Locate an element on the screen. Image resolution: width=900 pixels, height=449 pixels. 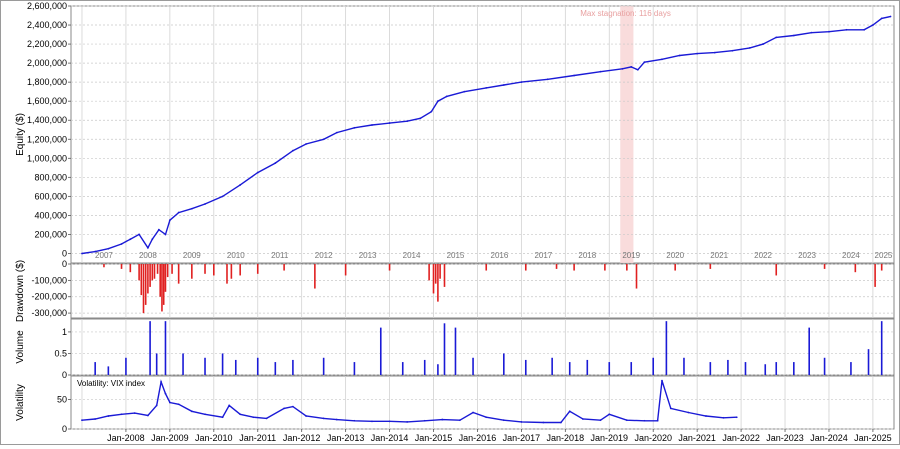
x-tick-label: Jan-2019 is located at coordinates (610, 438).